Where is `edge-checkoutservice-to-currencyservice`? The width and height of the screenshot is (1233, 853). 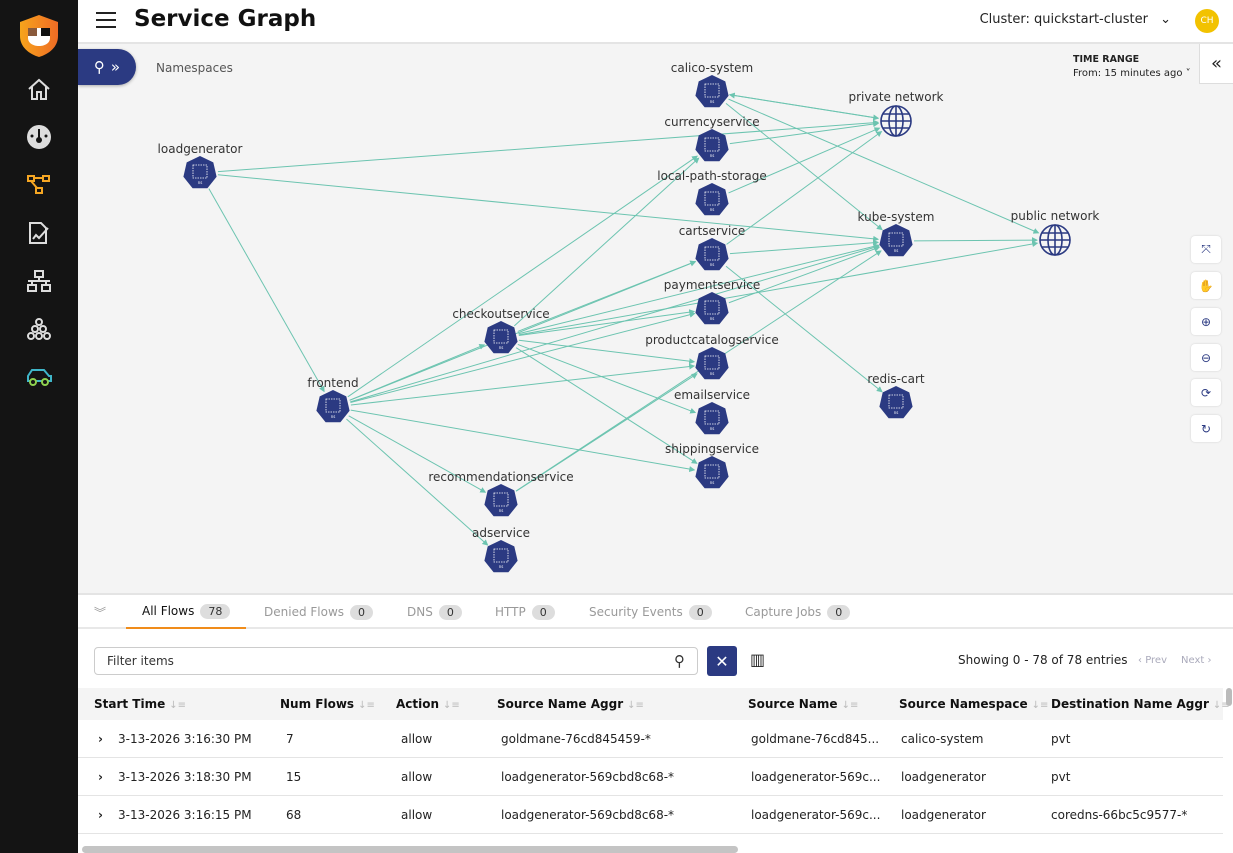
edge-checkoutservice-to-currencyservice is located at coordinates (606, 242).